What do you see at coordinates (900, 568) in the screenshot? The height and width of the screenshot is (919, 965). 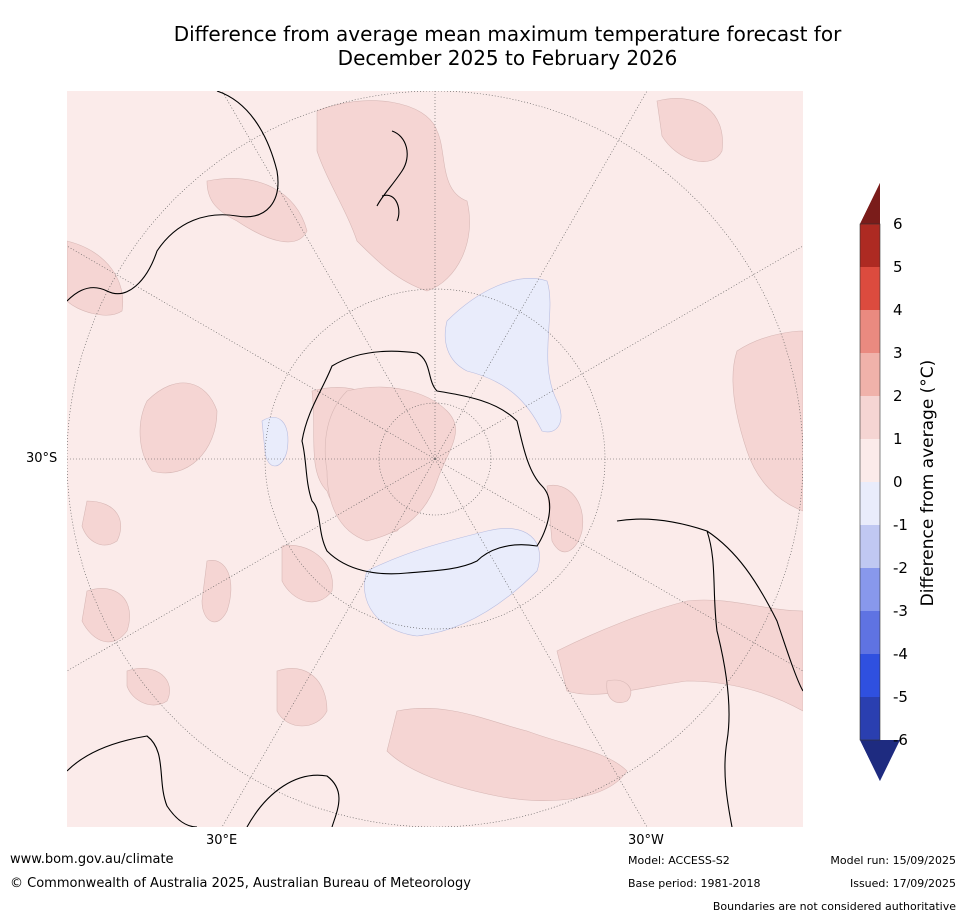 I see `colorbar-tick-neg2: -2` at bounding box center [900, 568].